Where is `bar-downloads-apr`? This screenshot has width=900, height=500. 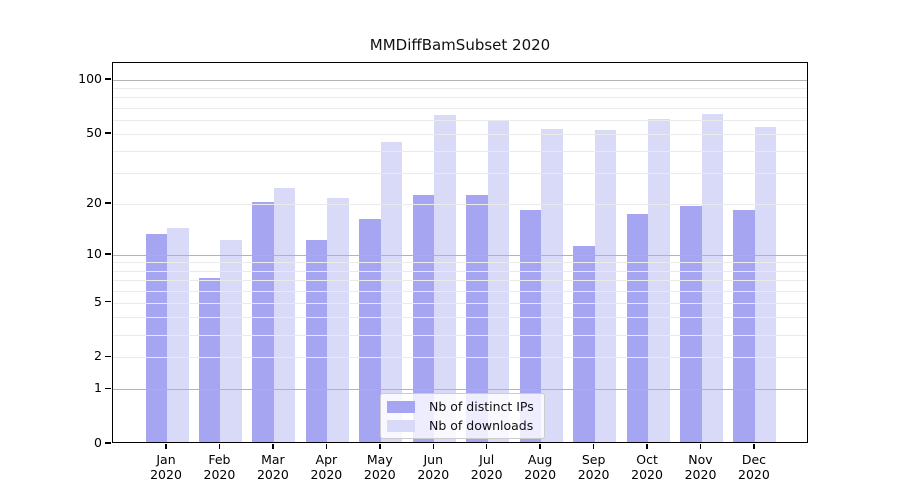
bar-downloads-apr is located at coordinates (338, 320).